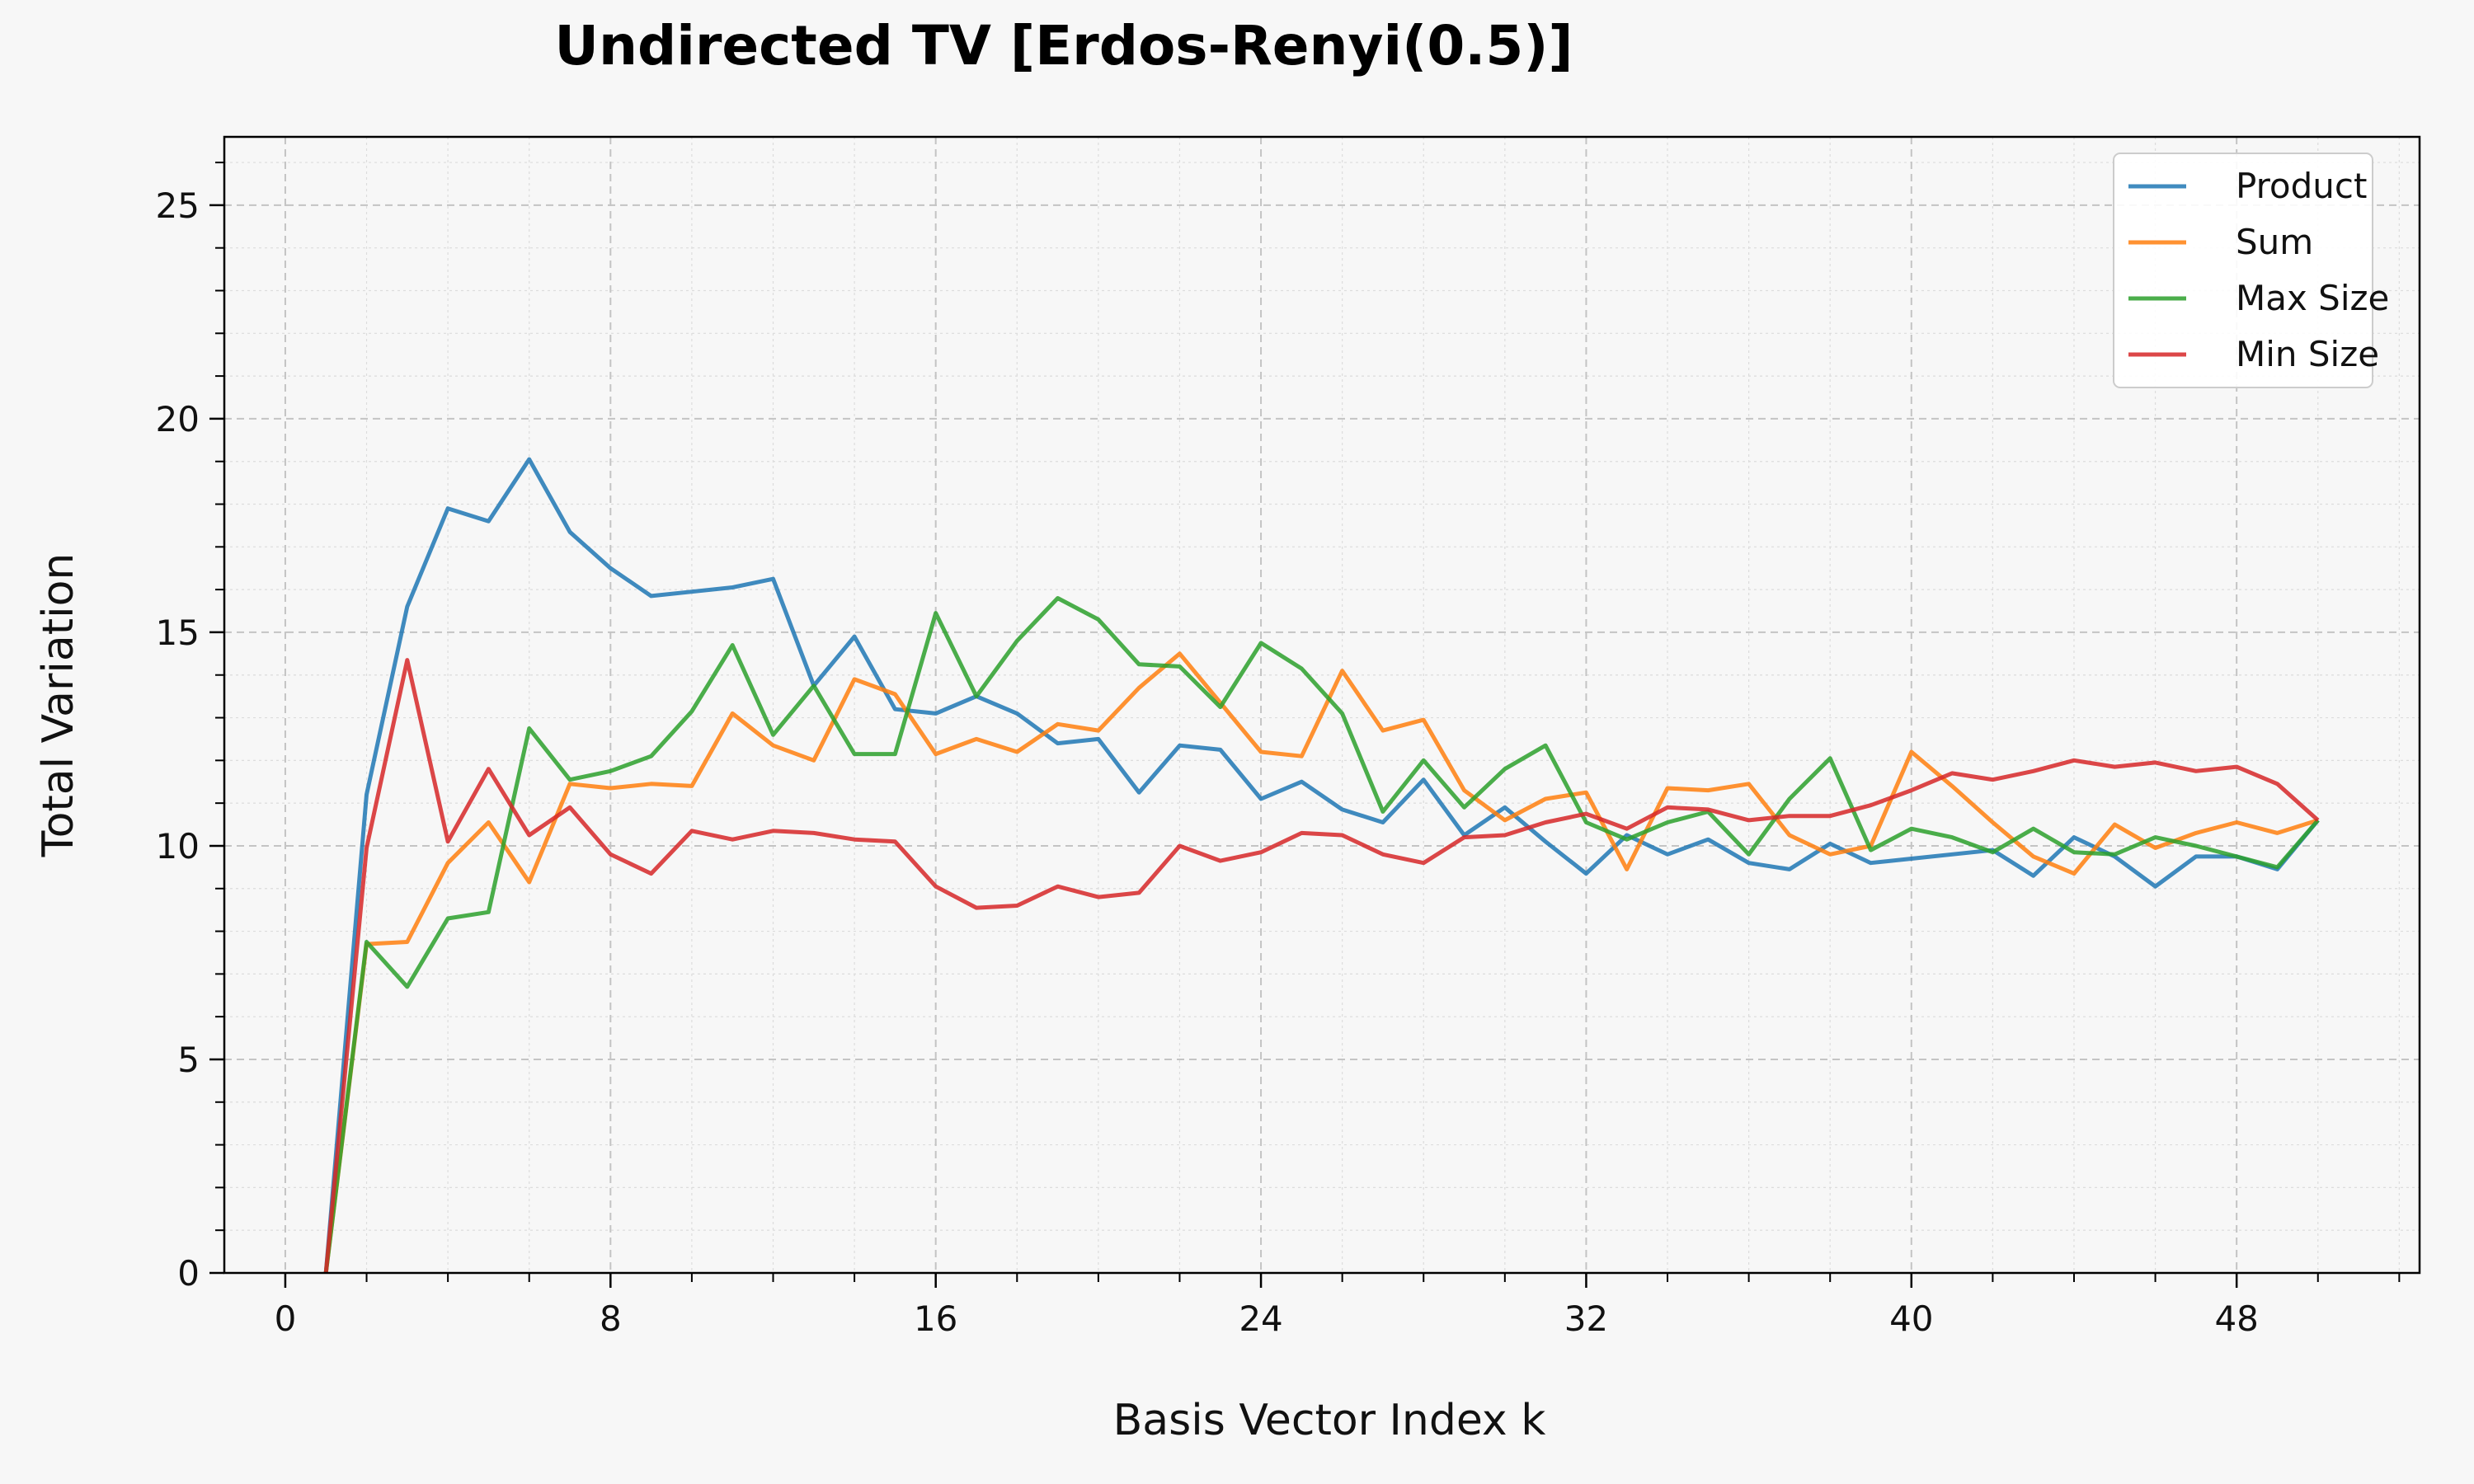 This screenshot has width=2474, height=1484. What do you see at coordinates (2307, 354) in the screenshot?
I see `legend-label-min-size: Min Size` at bounding box center [2307, 354].